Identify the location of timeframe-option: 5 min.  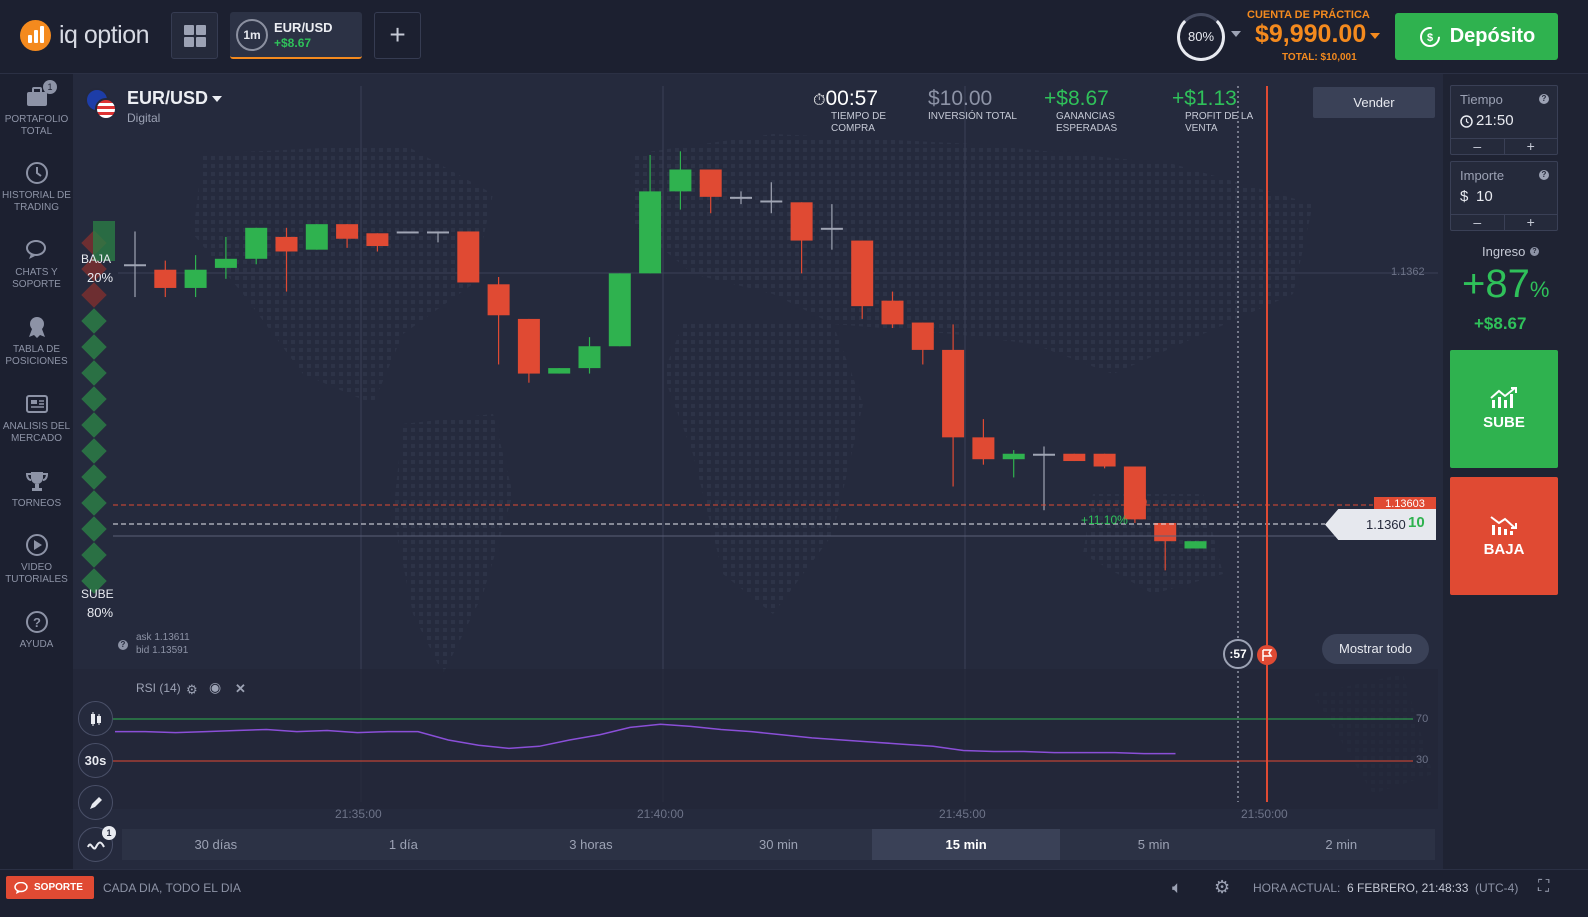
(1153, 844).